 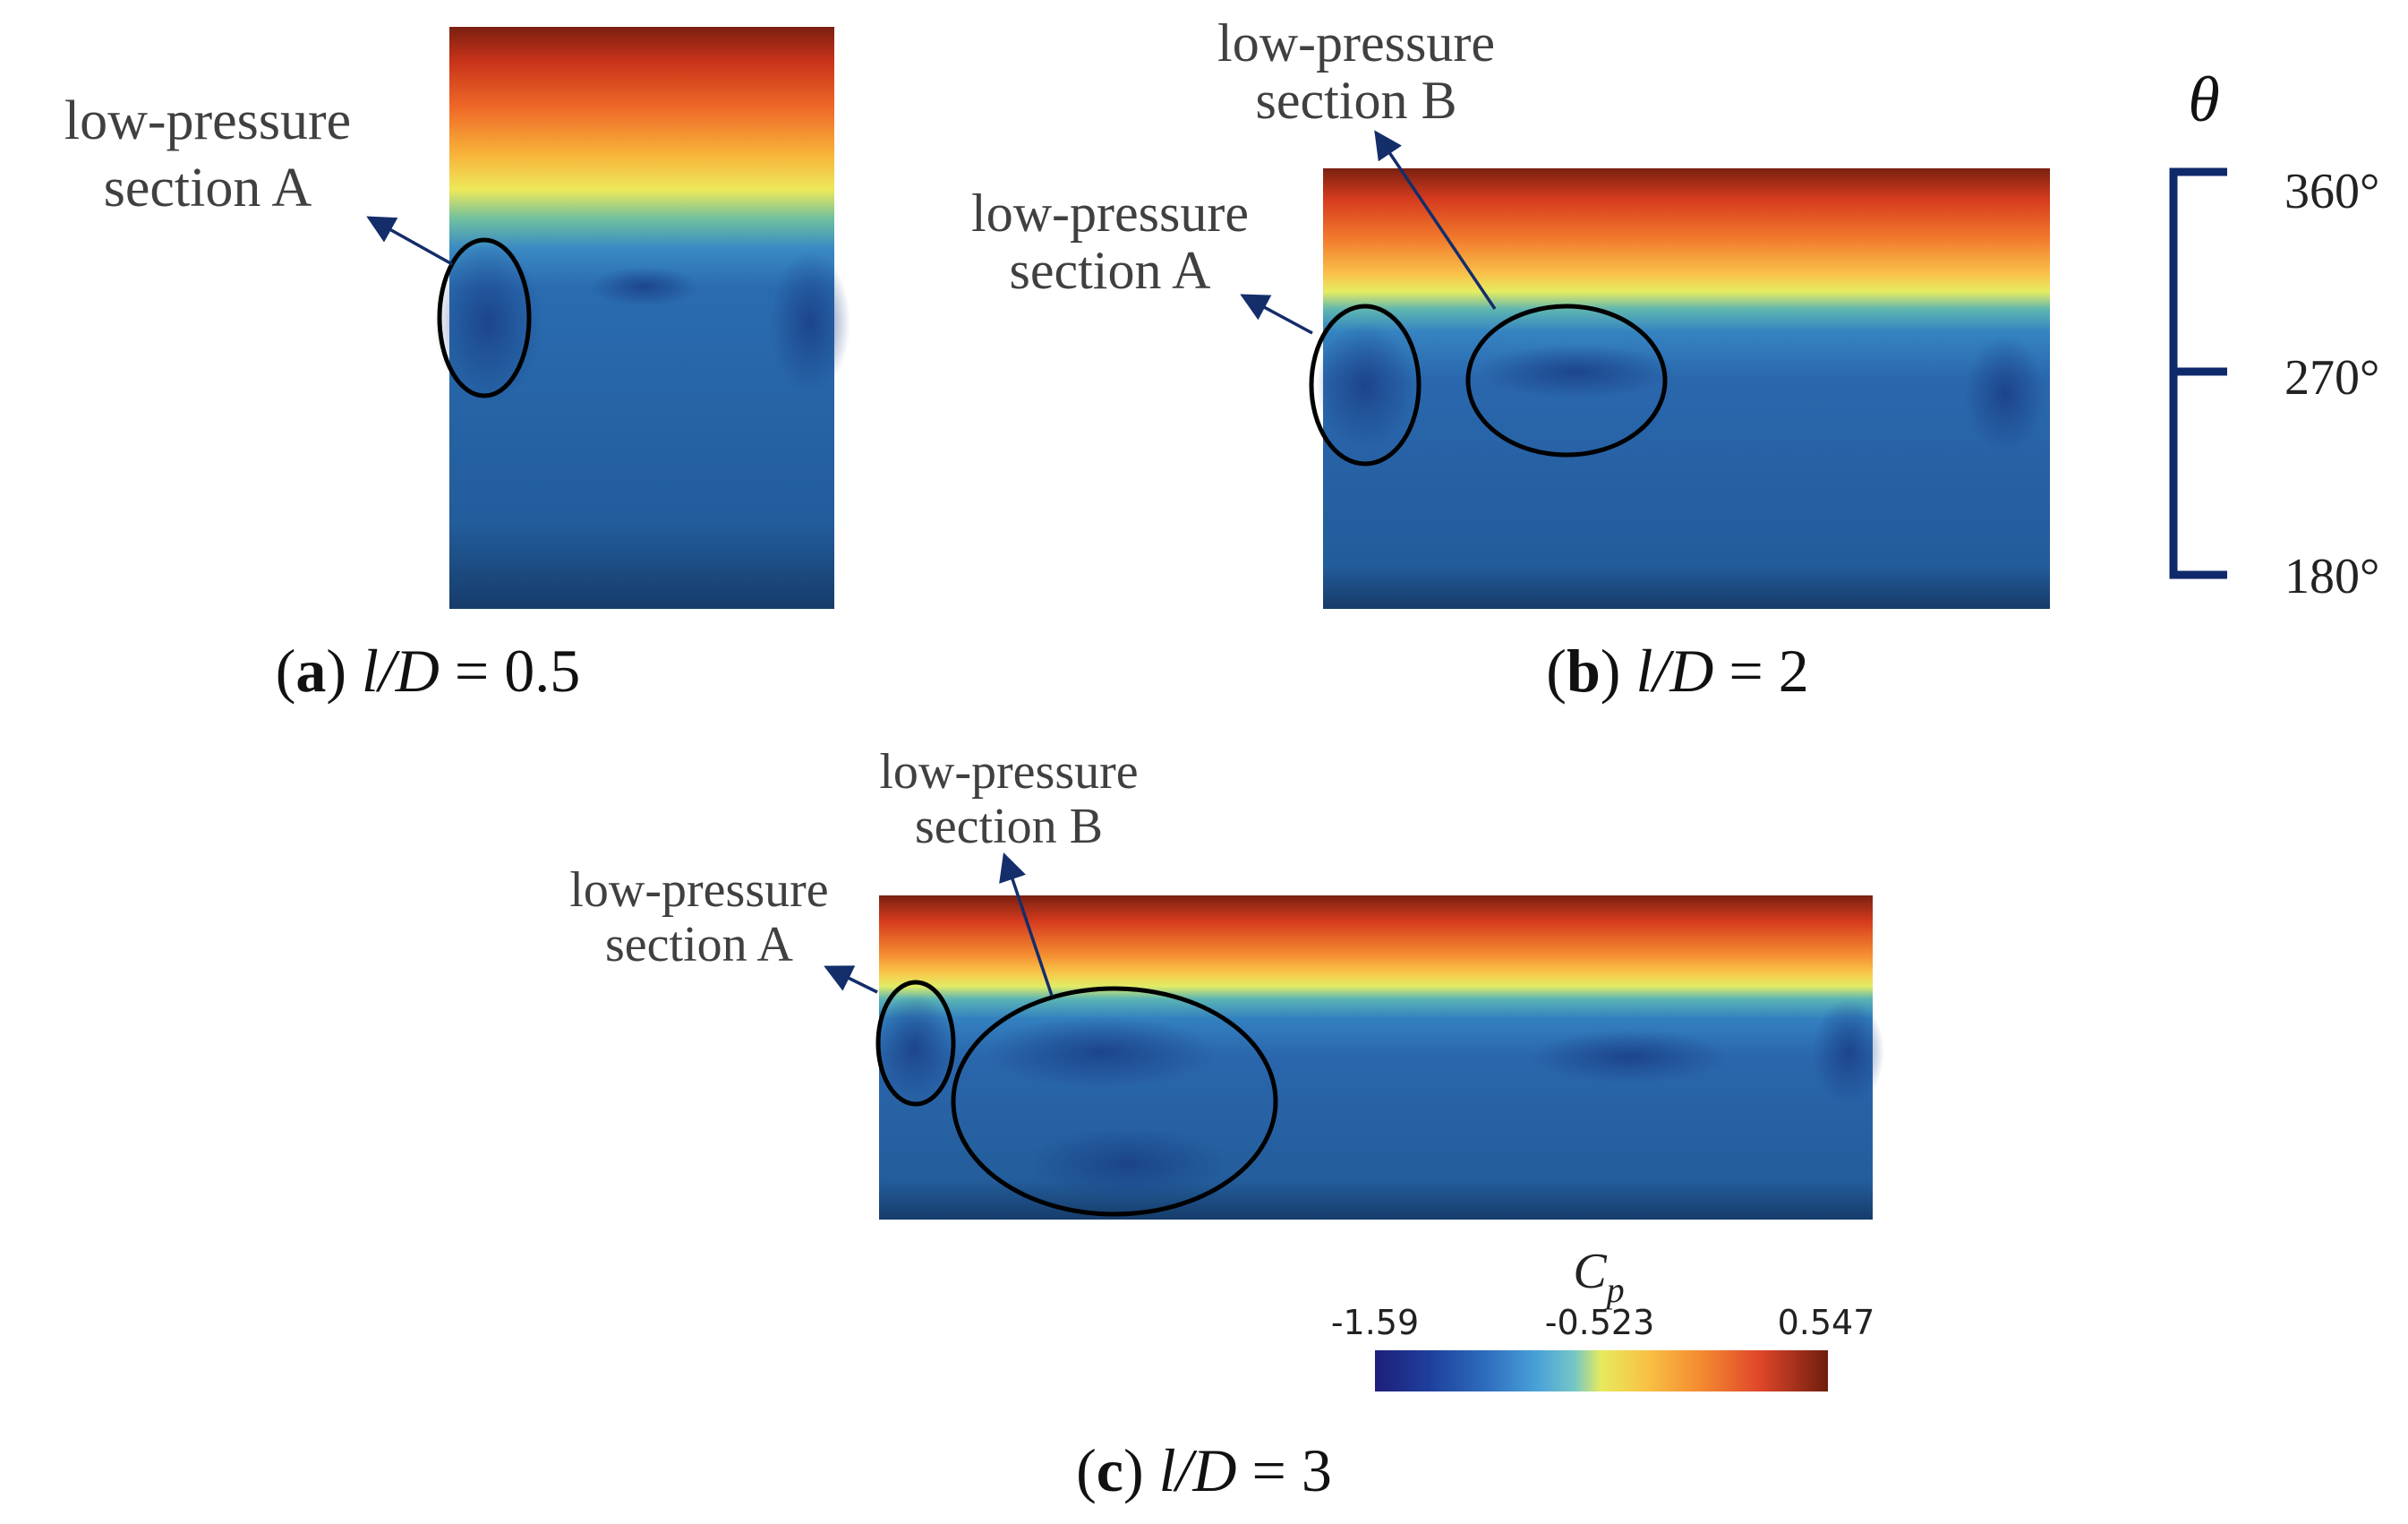 I want to click on annotation-c-section-b-line2: section B, so click(x=1009, y=826).